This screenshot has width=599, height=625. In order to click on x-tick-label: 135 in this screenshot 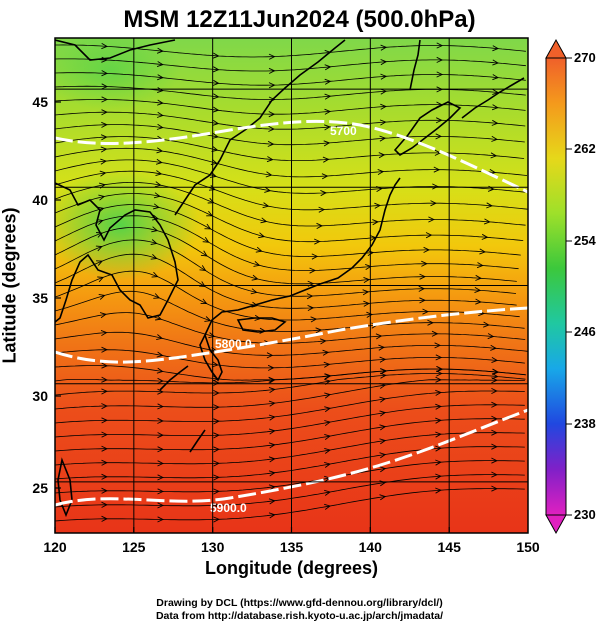, I will do `click(292, 547)`.